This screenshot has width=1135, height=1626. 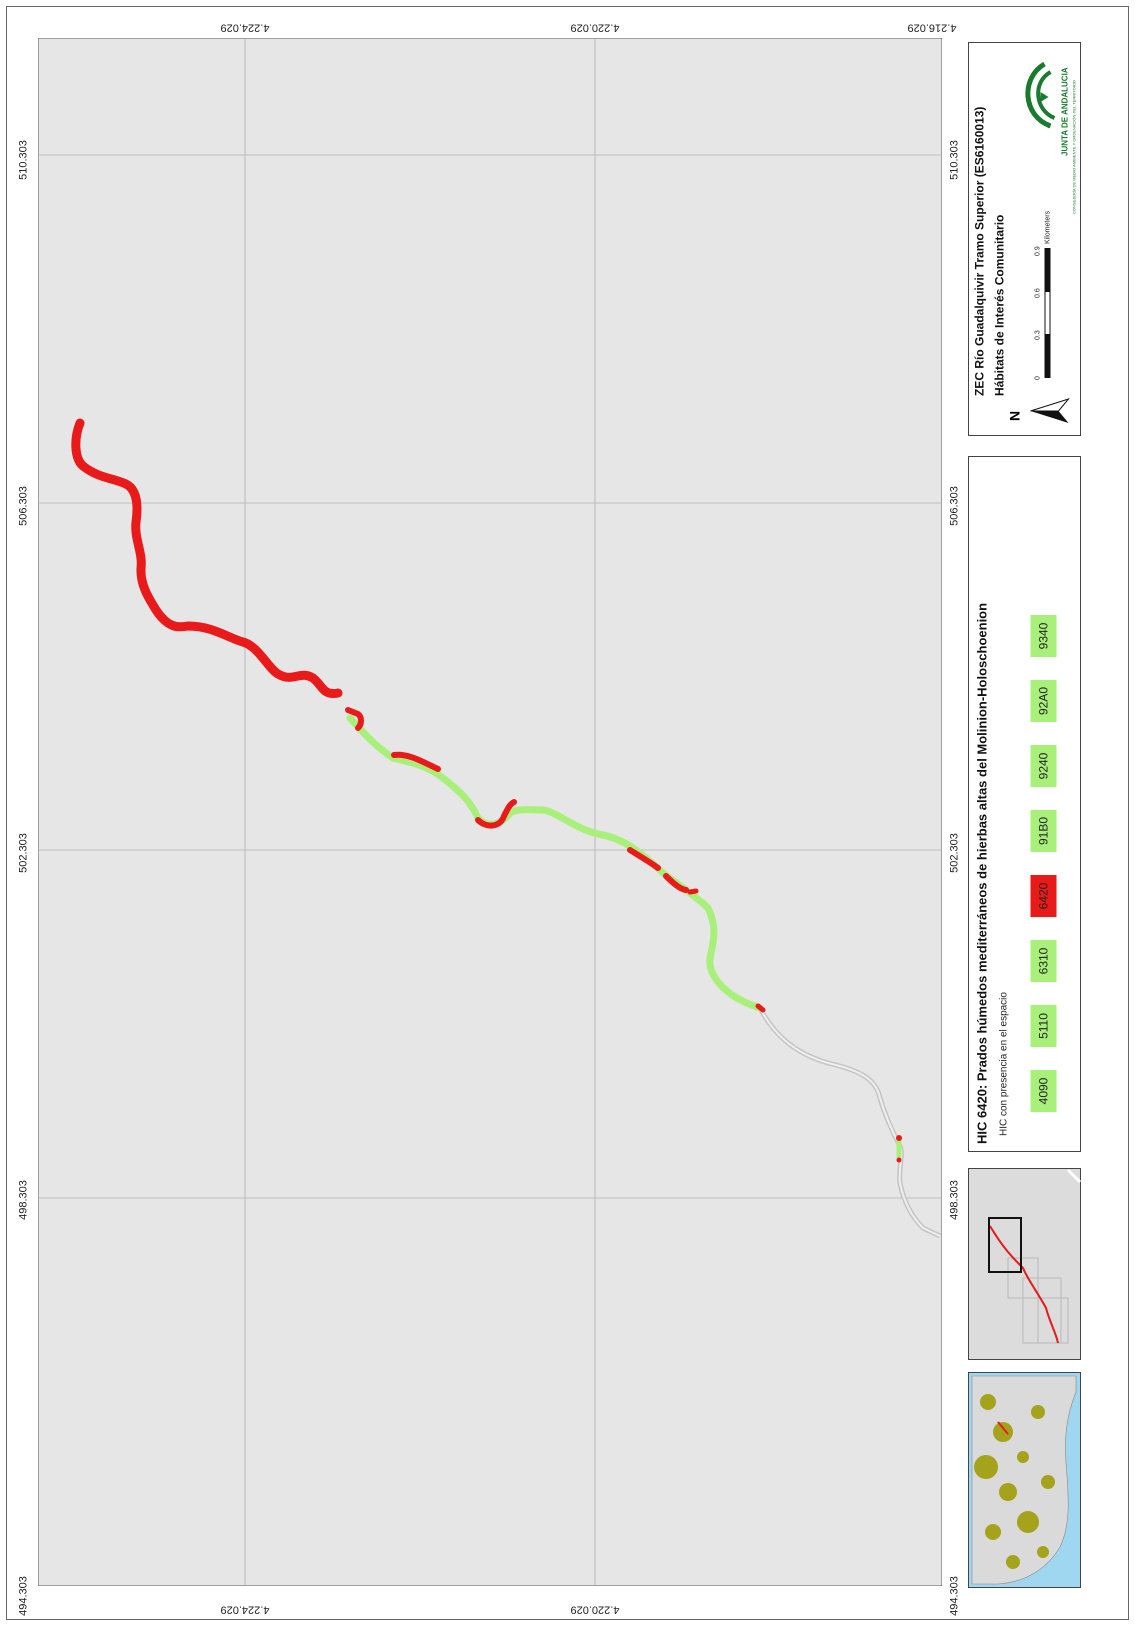 I want to click on habitat-other-corridor, so click(x=555, y=863).